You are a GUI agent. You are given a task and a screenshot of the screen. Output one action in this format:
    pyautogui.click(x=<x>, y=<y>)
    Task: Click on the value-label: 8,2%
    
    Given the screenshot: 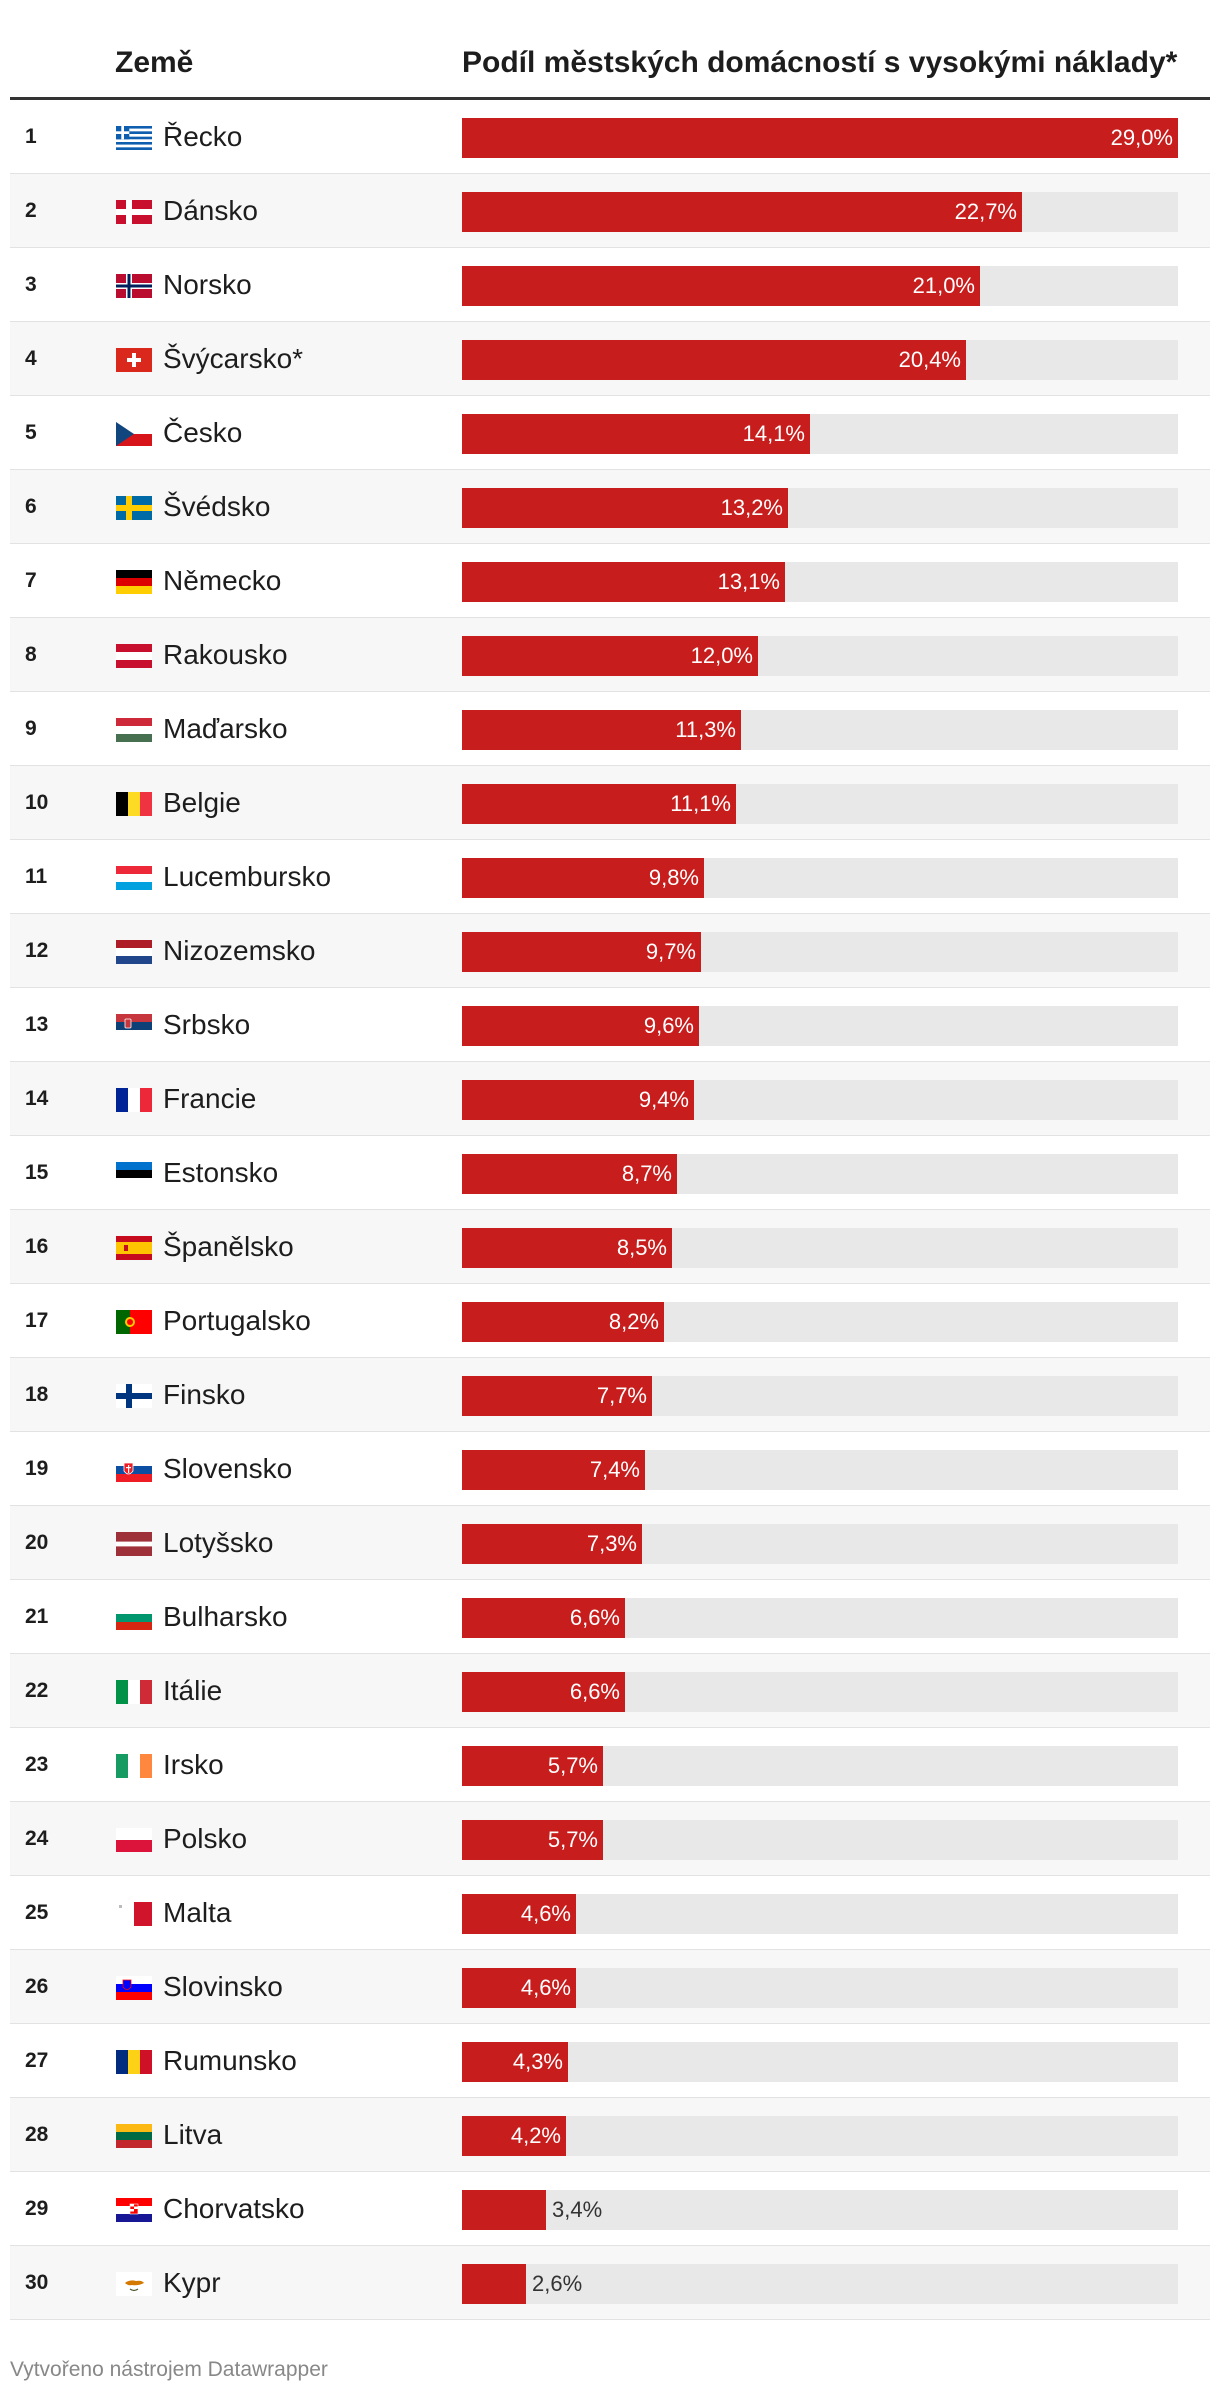 What is the action you would take?
    pyautogui.click(x=633, y=1321)
    